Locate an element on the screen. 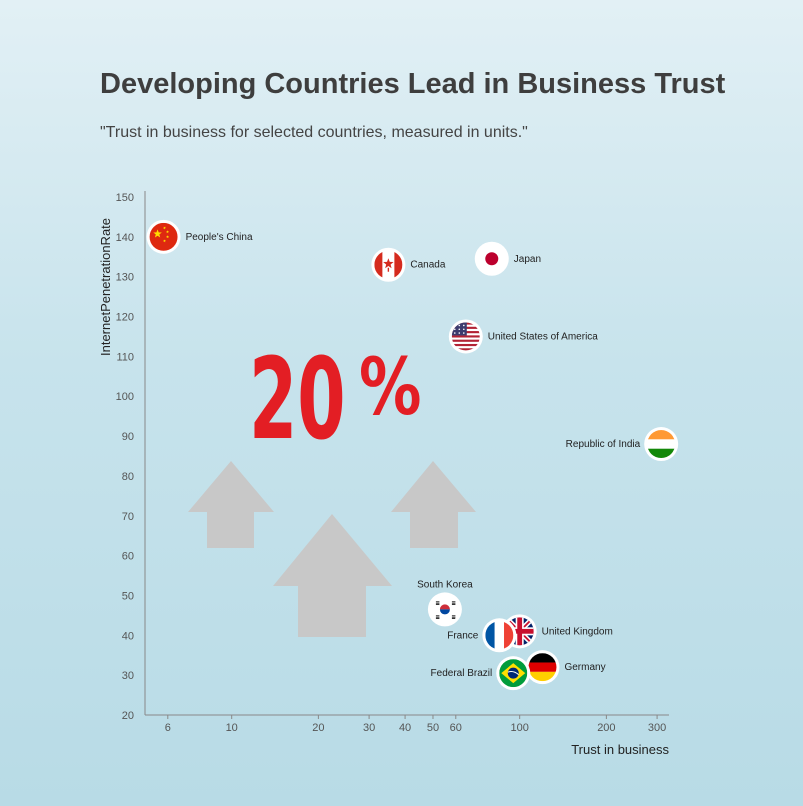  data-point: France is located at coordinates (482, 635).